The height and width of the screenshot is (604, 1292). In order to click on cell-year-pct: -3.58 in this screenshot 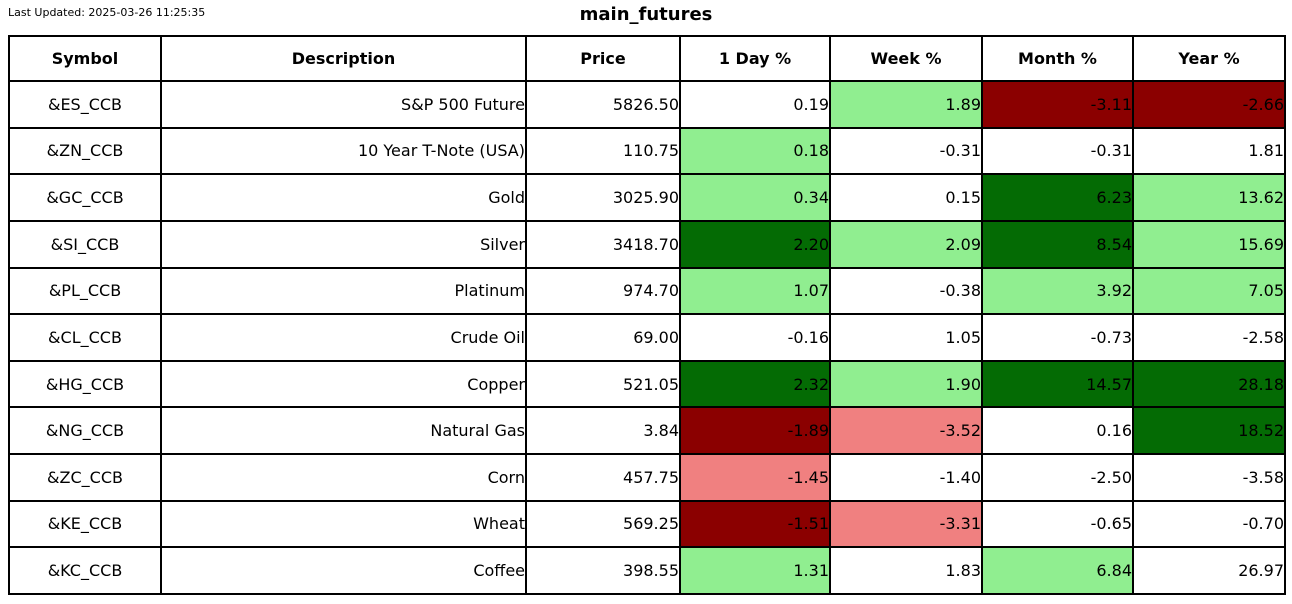, I will do `click(1209, 477)`.